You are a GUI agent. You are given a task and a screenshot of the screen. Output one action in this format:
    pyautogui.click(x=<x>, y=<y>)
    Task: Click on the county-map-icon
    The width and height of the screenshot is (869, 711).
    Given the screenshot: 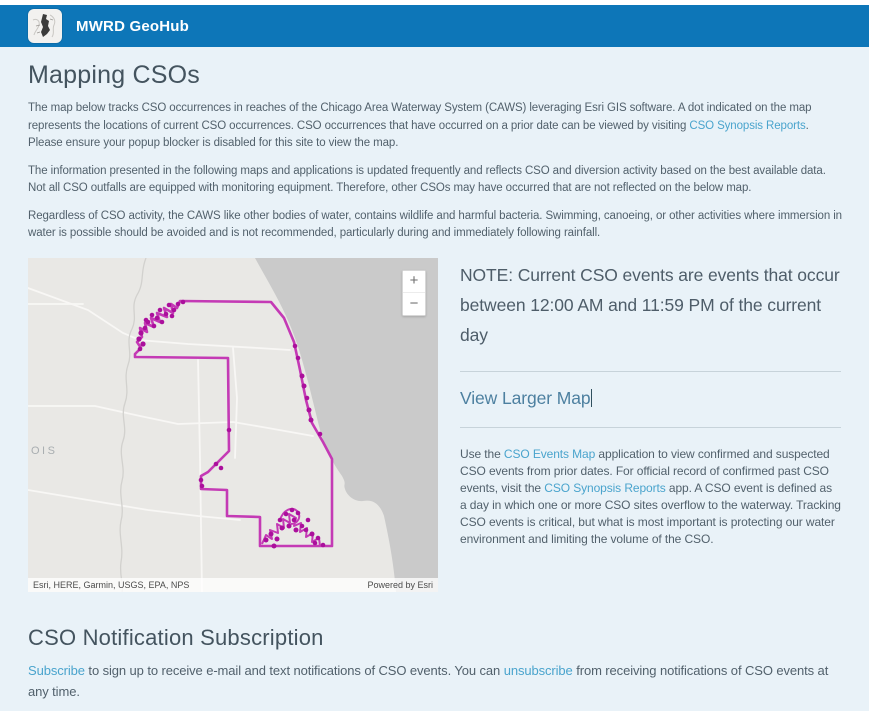 What is the action you would take?
    pyautogui.click(x=45, y=26)
    